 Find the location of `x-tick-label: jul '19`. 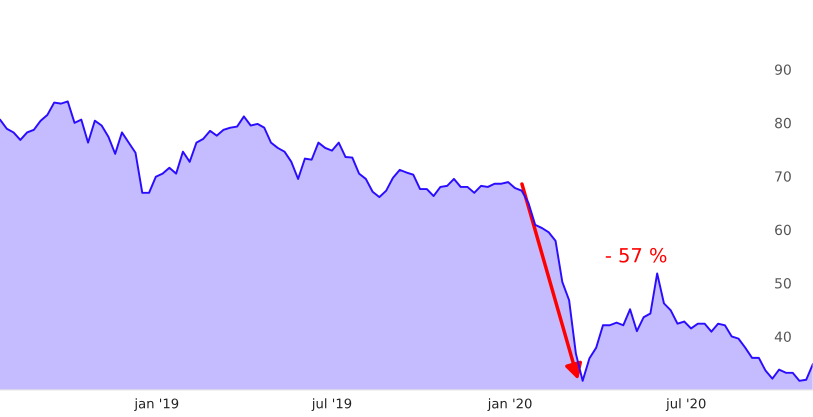

x-tick-label: jul '19 is located at coordinates (332, 404).